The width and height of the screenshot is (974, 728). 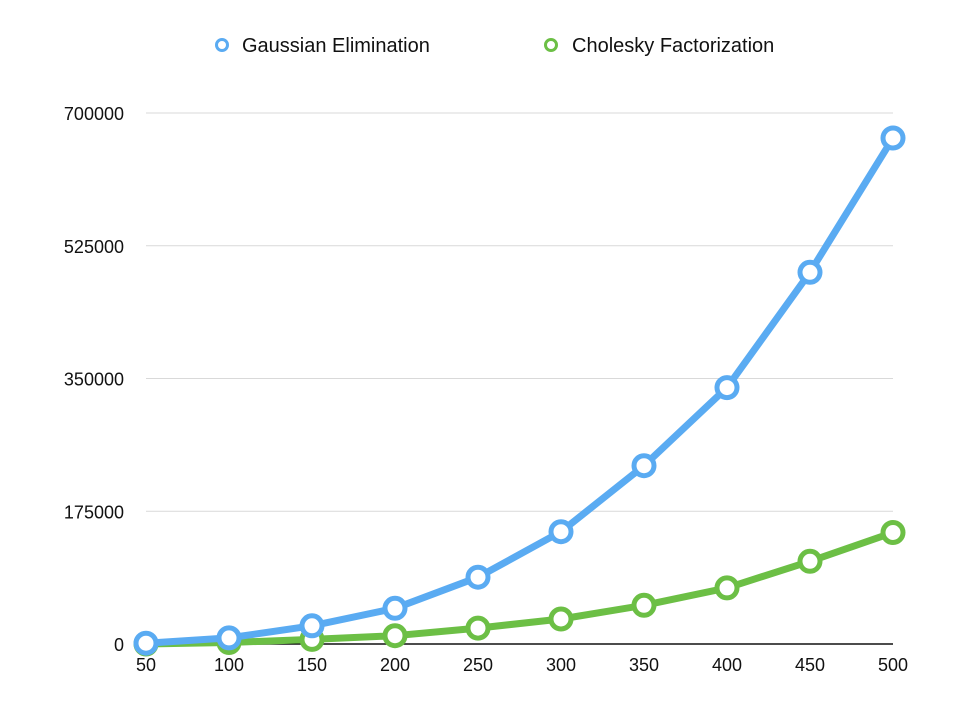 What do you see at coordinates (478, 665) in the screenshot?
I see `x-tick-label-4: 250` at bounding box center [478, 665].